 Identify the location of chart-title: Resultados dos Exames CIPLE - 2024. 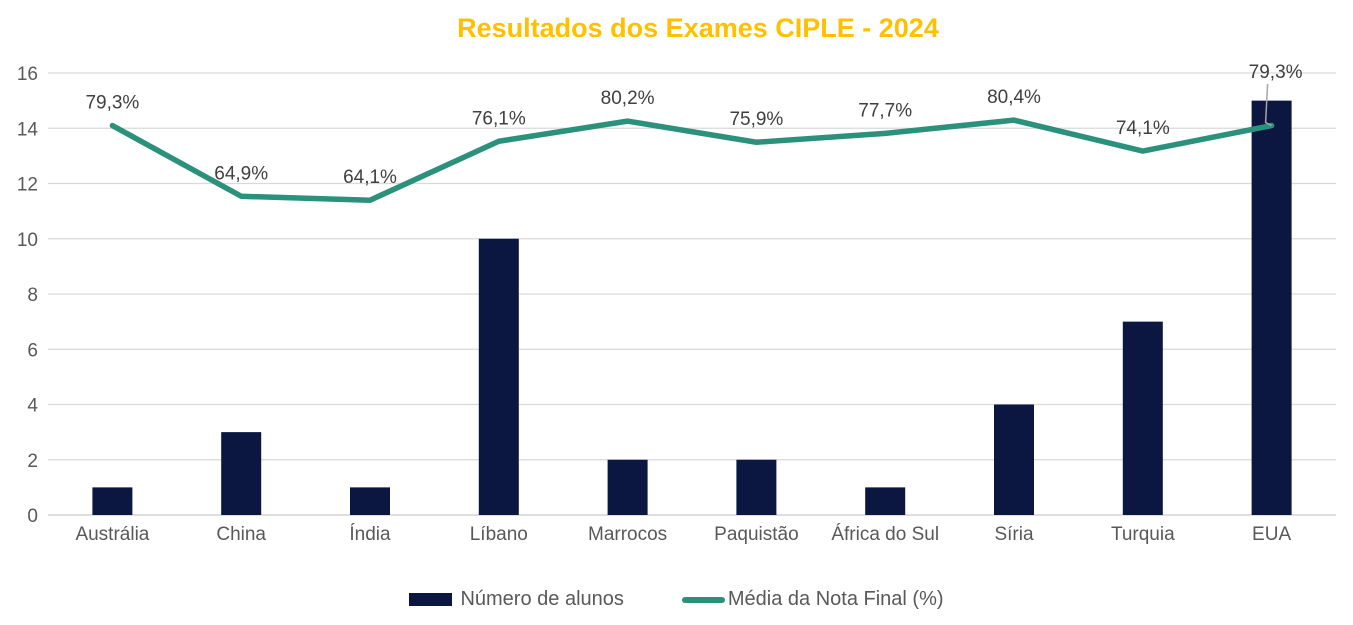
(698, 28).